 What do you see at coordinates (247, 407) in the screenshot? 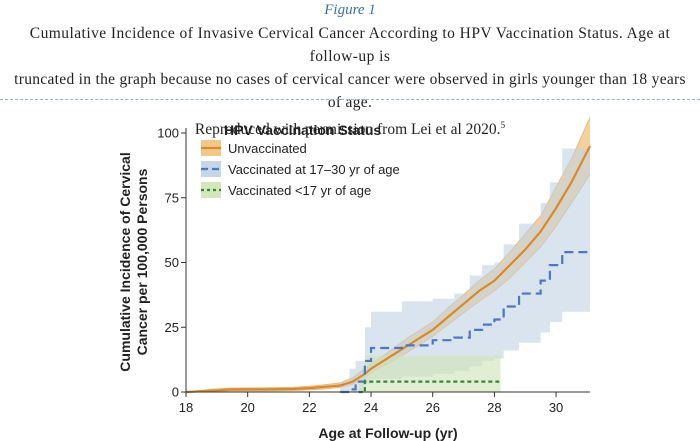
I see `x-tick-label-20: 20` at bounding box center [247, 407].